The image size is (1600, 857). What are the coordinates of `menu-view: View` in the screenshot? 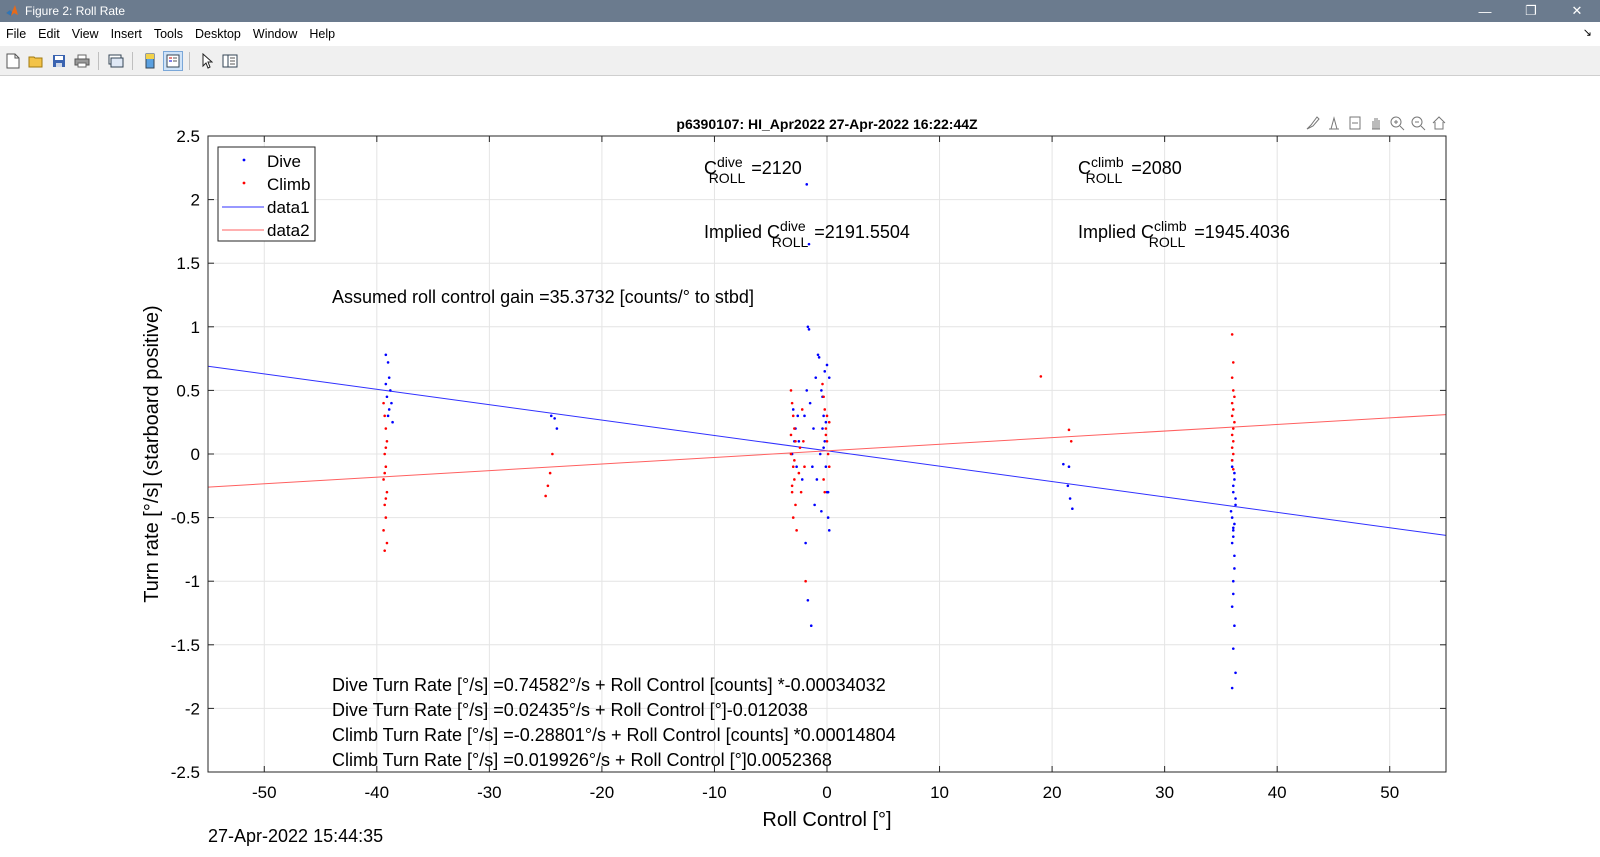 It's located at (85, 34).